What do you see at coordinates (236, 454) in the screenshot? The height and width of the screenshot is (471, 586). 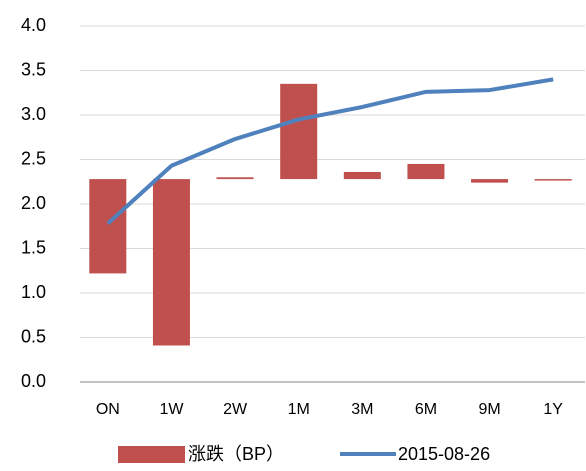 I see `legend-label: 涨跌（BP）` at bounding box center [236, 454].